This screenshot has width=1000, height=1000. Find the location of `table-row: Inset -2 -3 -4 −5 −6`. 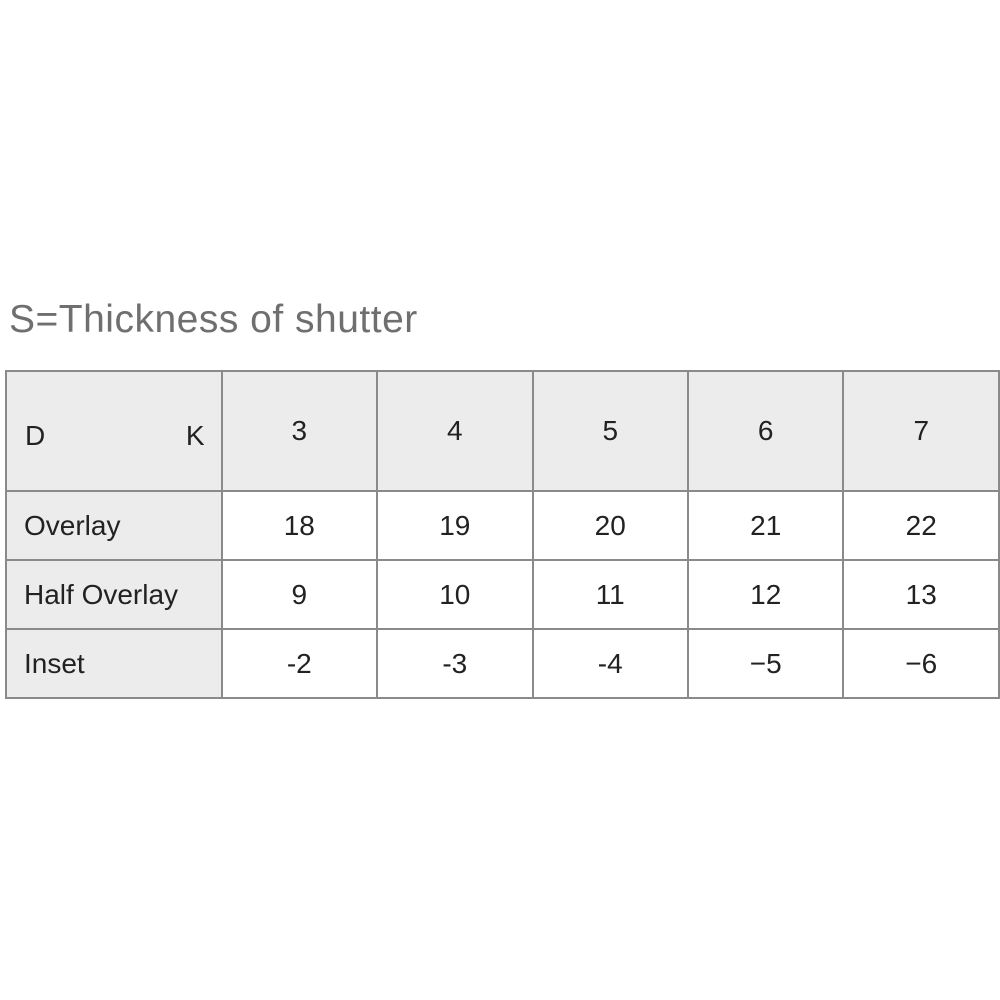

table-row: Inset -2 -3 -4 −5 −6 is located at coordinates (502, 663).